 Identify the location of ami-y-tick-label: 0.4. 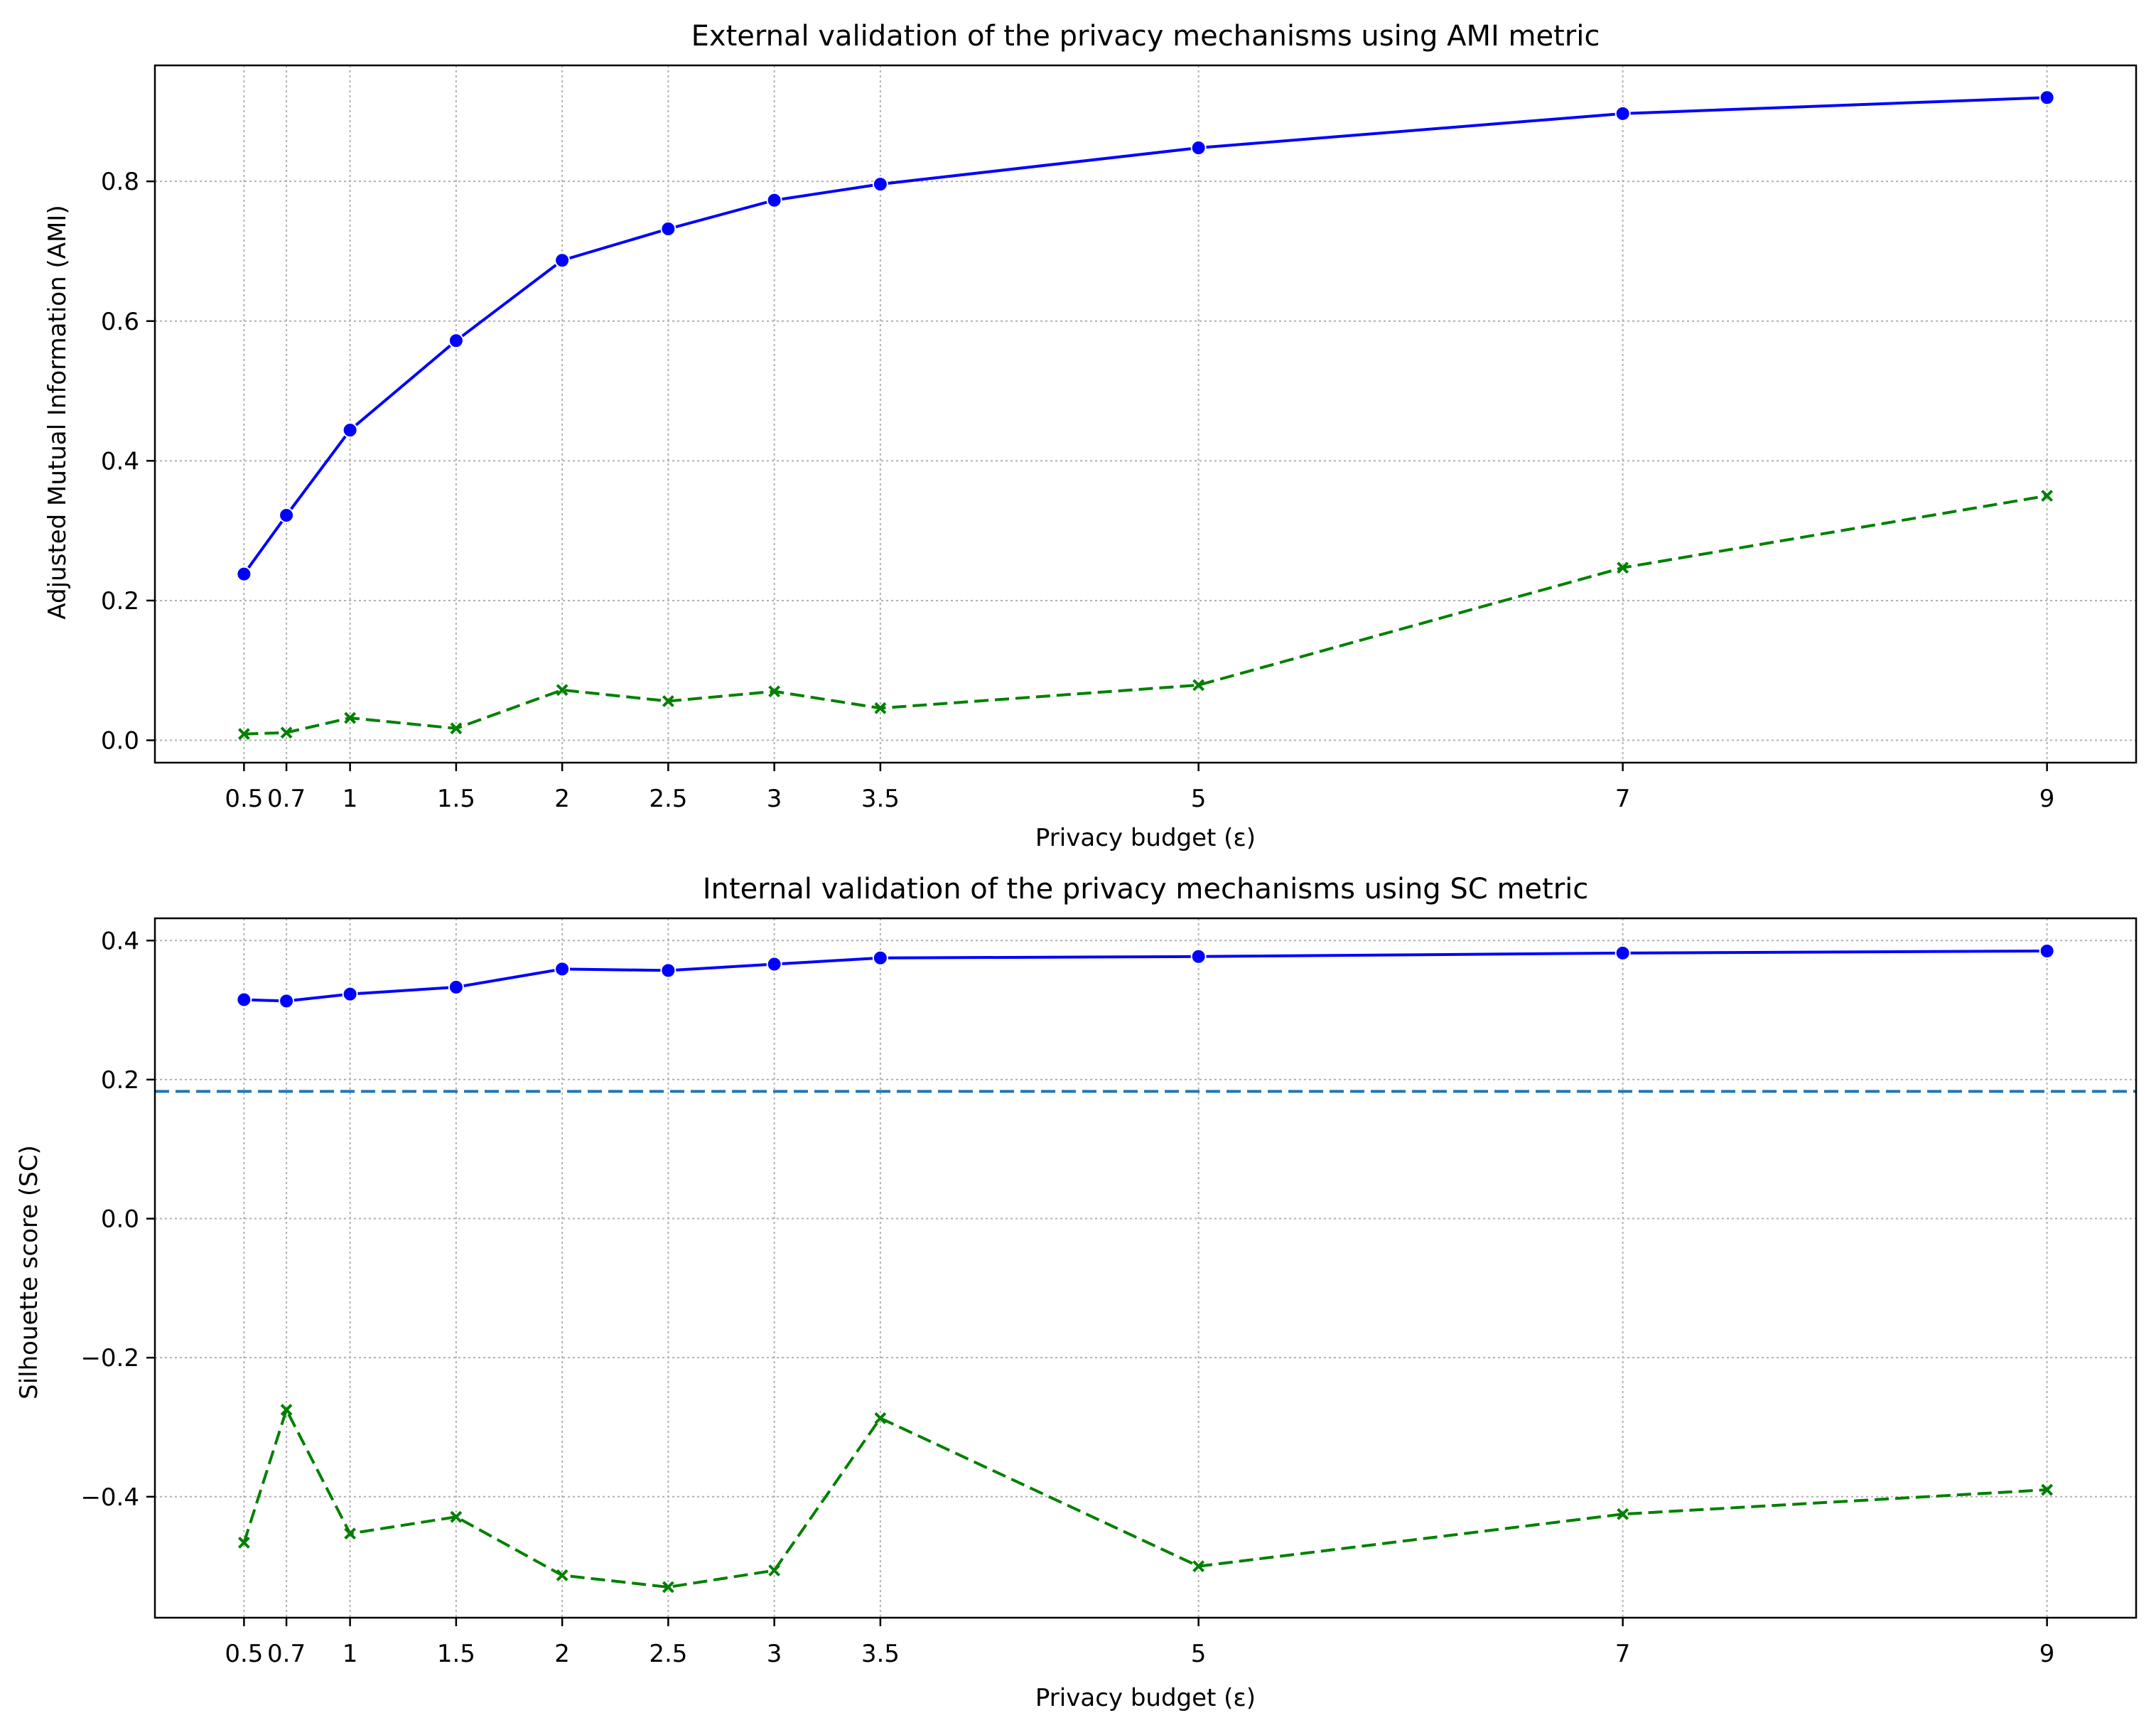
(120, 461).